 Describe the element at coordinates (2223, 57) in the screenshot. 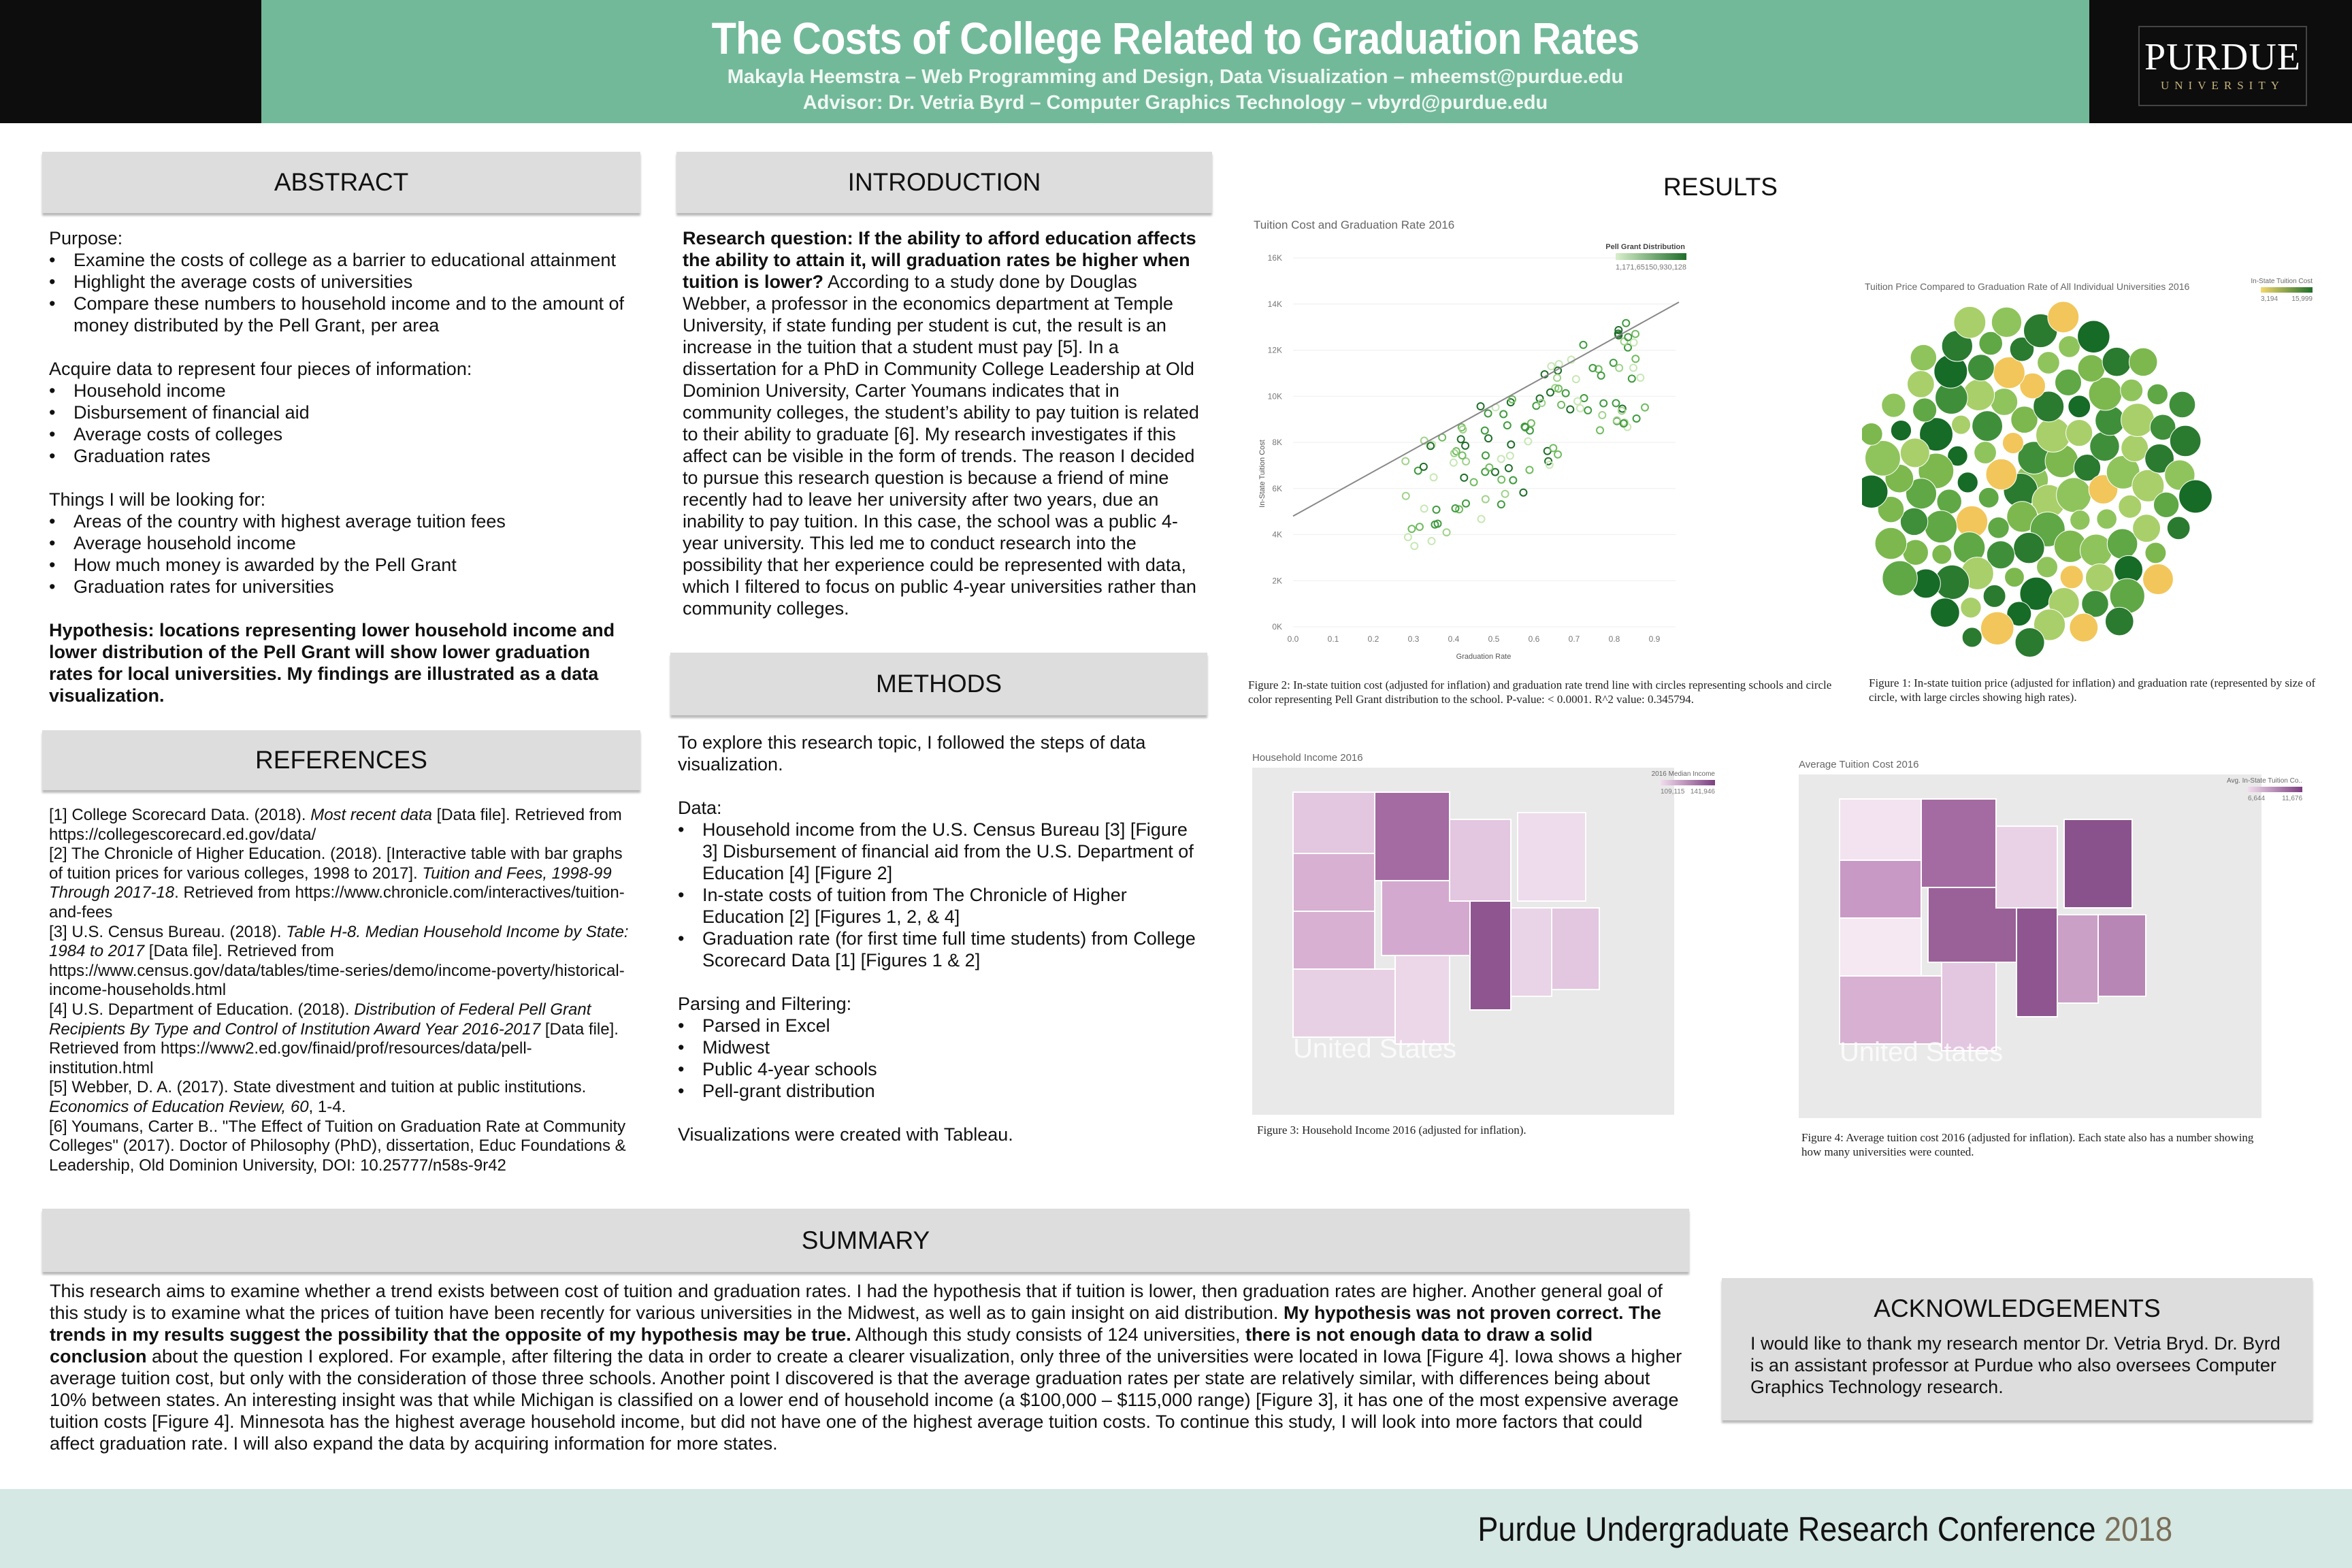

I see `logo-text: PURDUE` at that location.